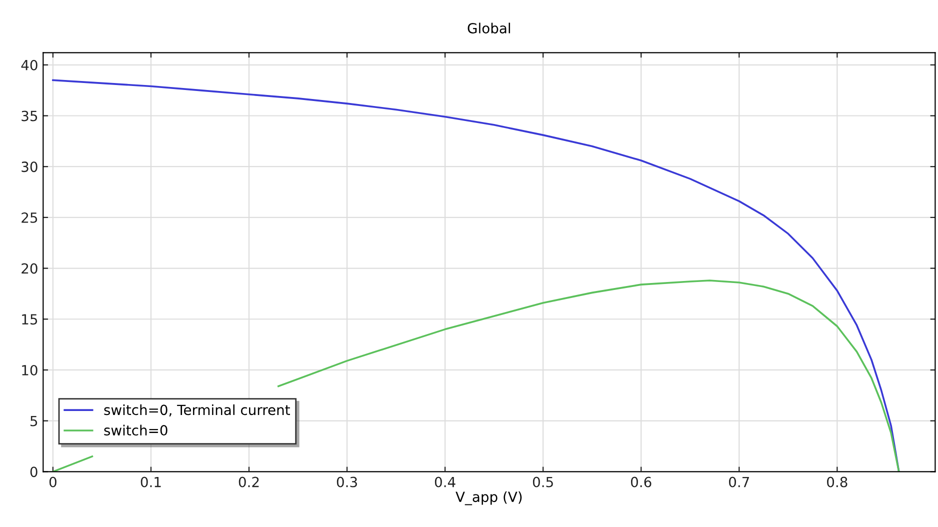 The image size is (938, 527). Describe the element at coordinates (150, 482) in the screenshot. I see `x-tick-label: 0.1` at that location.